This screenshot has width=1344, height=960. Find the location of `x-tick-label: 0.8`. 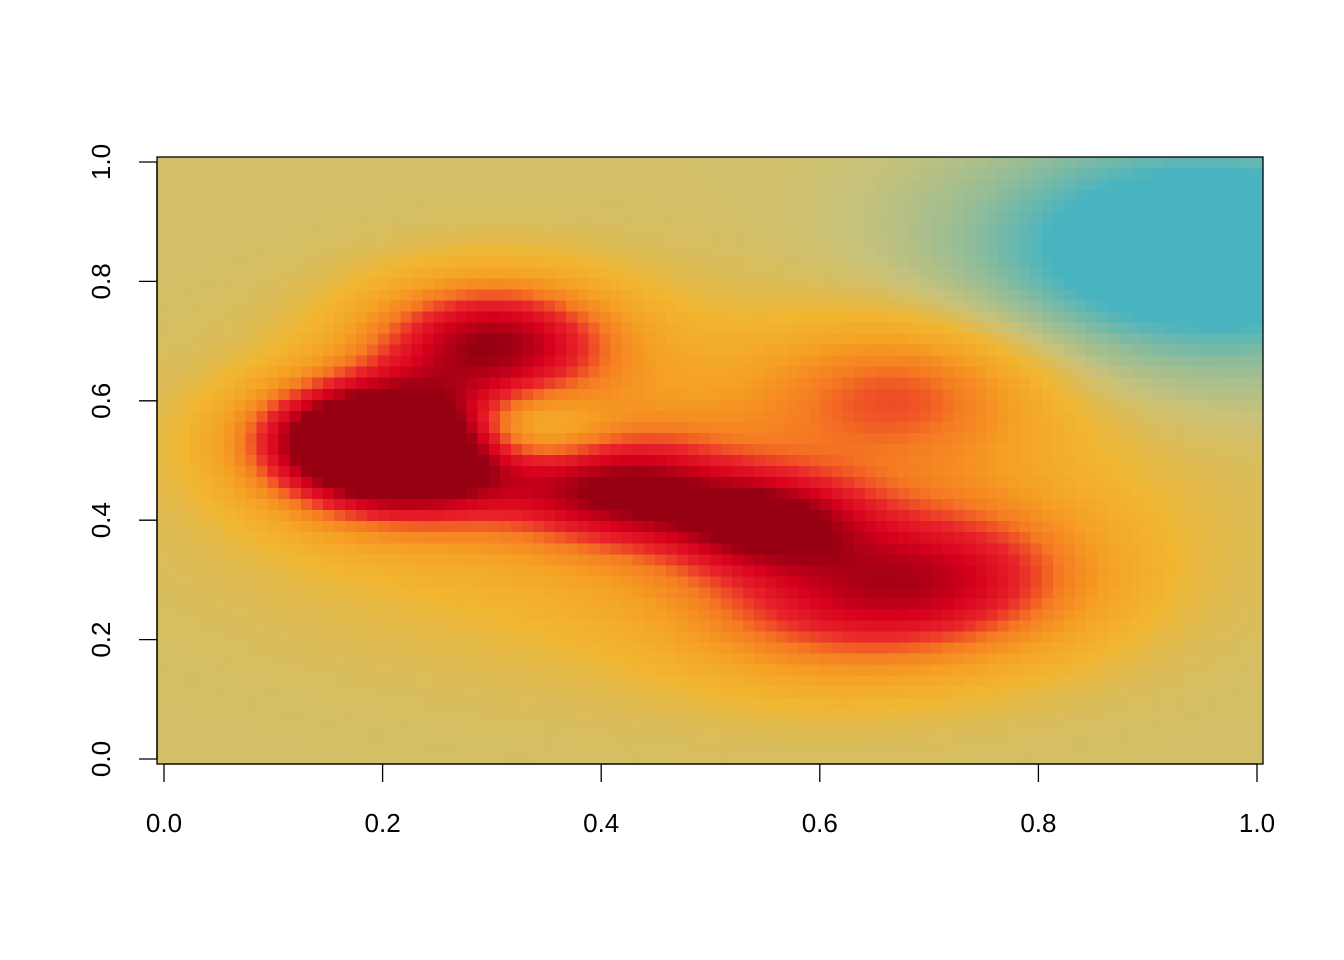

x-tick-label: 0.8 is located at coordinates (1038, 823).